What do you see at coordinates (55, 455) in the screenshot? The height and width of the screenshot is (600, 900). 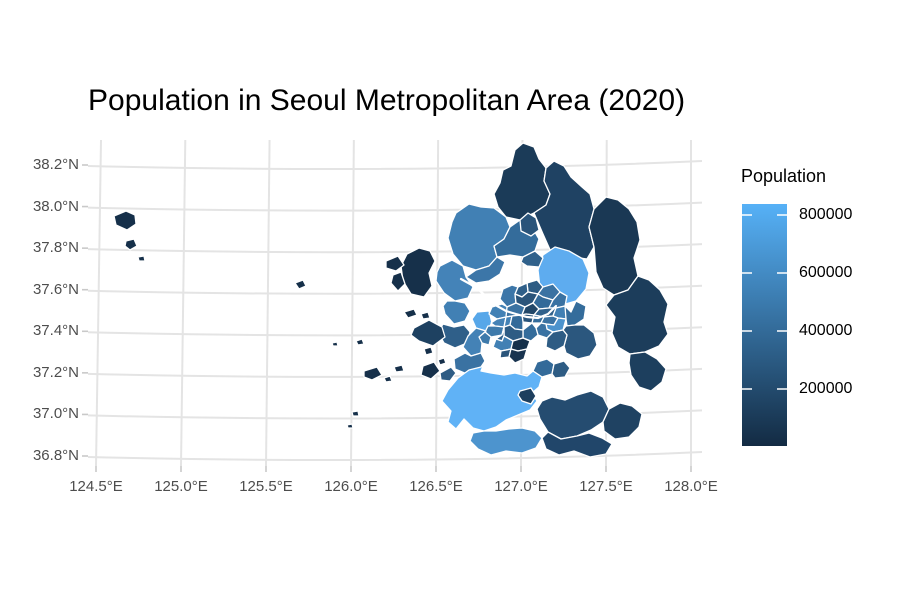 I see `y-axis-tick-label: 36.8°N` at bounding box center [55, 455].